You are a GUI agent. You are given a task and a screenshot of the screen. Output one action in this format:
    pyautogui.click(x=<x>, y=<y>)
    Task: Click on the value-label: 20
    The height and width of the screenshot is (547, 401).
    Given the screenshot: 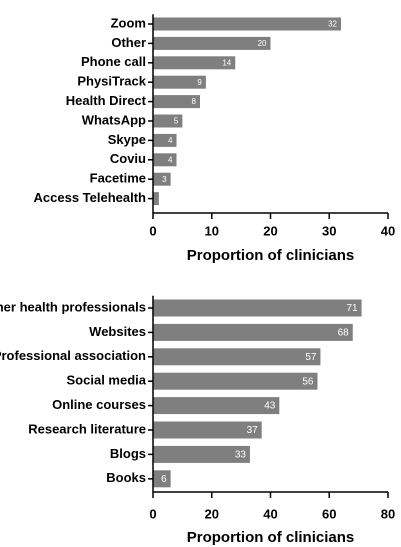 What is the action you would take?
    pyautogui.click(x=262, y=43)
    